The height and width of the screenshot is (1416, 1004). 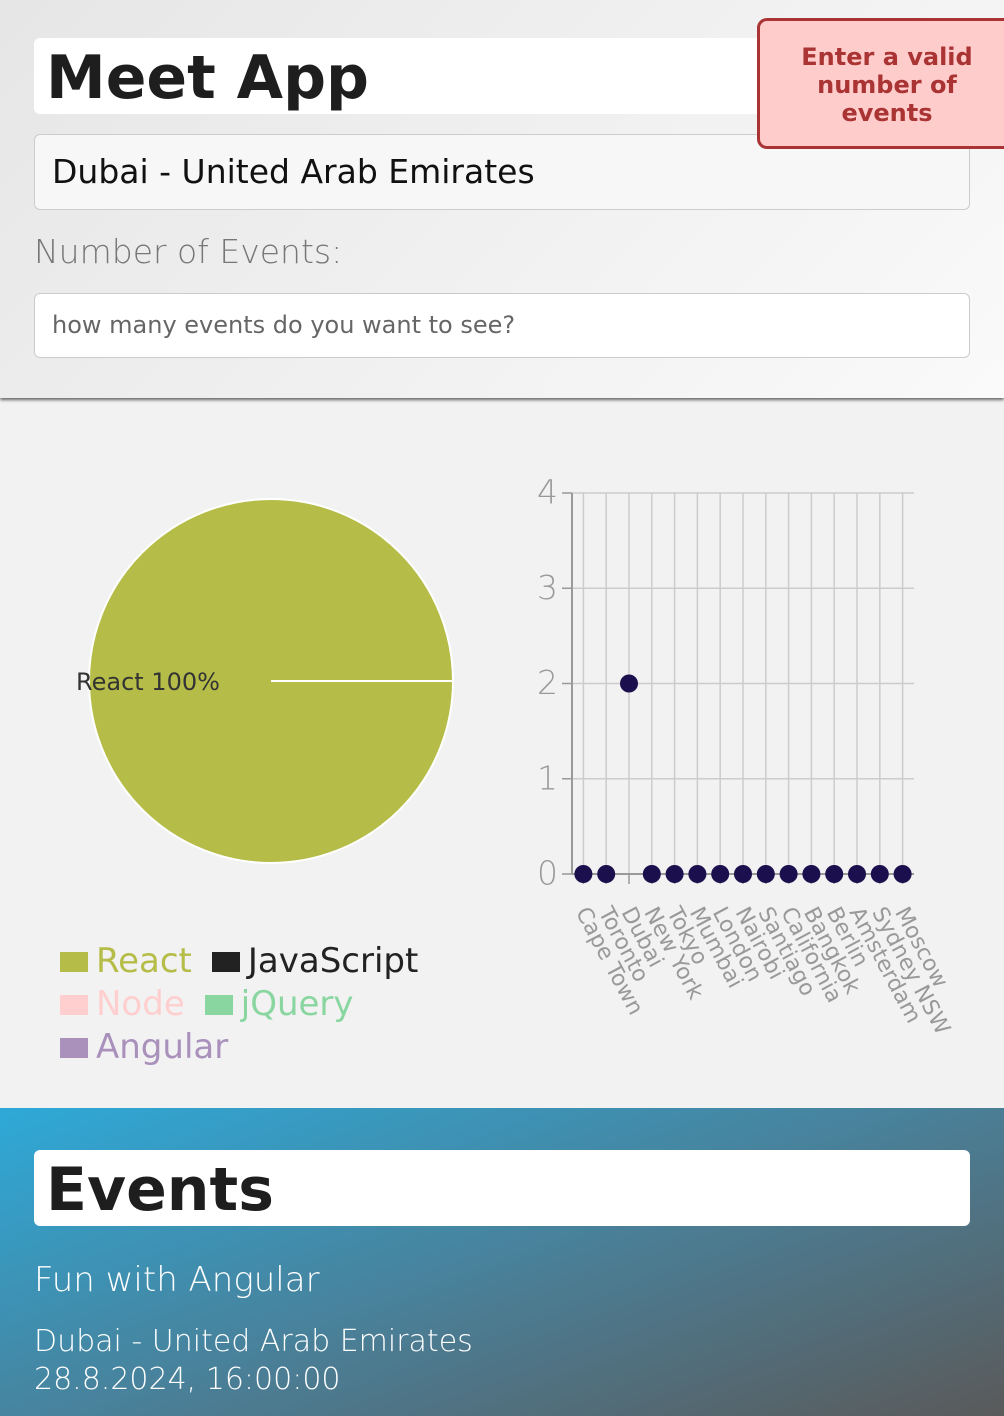 What do you see at coordinates (547, 873) in the screenshot?
I see `y-tick-label: 0` at bounding box center [547, 873].